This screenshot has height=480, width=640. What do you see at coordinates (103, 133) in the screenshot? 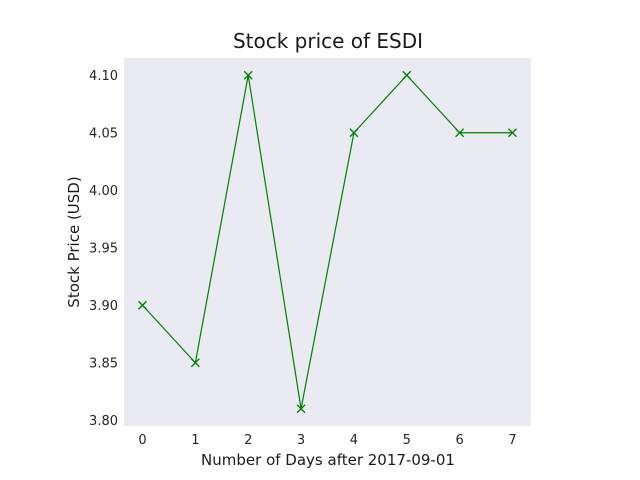
I see `y-tick-label: 4.05` at bounding box center [103, 133].